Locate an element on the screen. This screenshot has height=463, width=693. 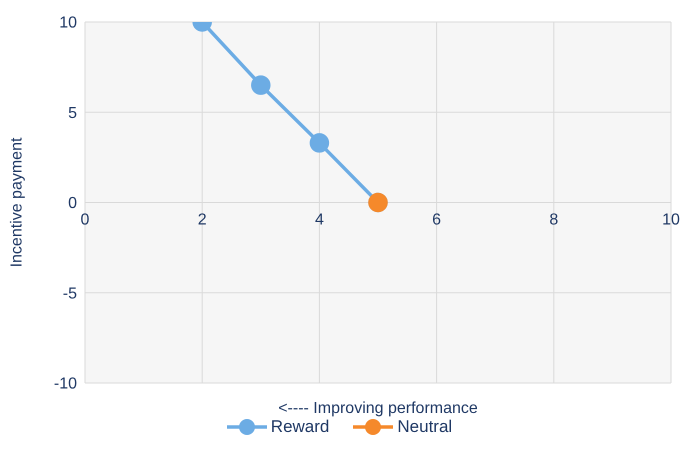
x-tick-label: 8 is located at coordinates (553, 220).